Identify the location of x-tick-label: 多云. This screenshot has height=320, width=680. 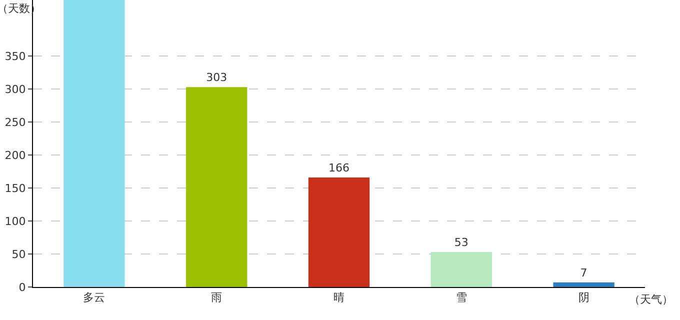
(94, 297).